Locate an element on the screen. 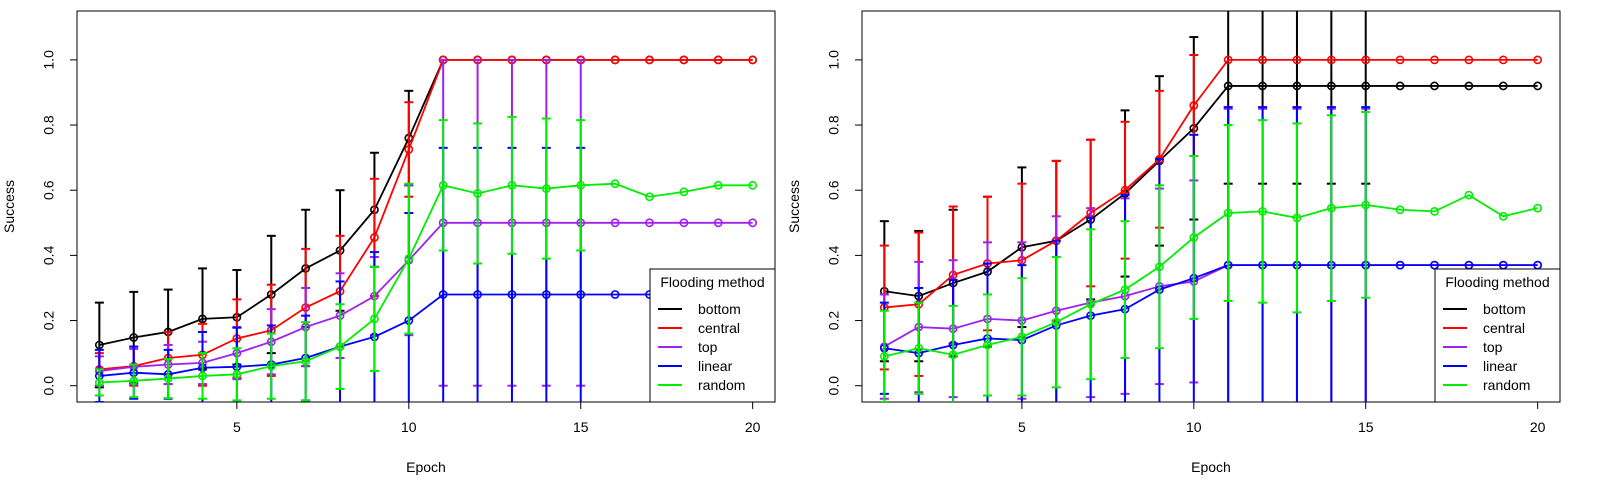 The width and height of the screenshot is (1611, 497). legend-entry: random is located at coordinates (1506, 385).